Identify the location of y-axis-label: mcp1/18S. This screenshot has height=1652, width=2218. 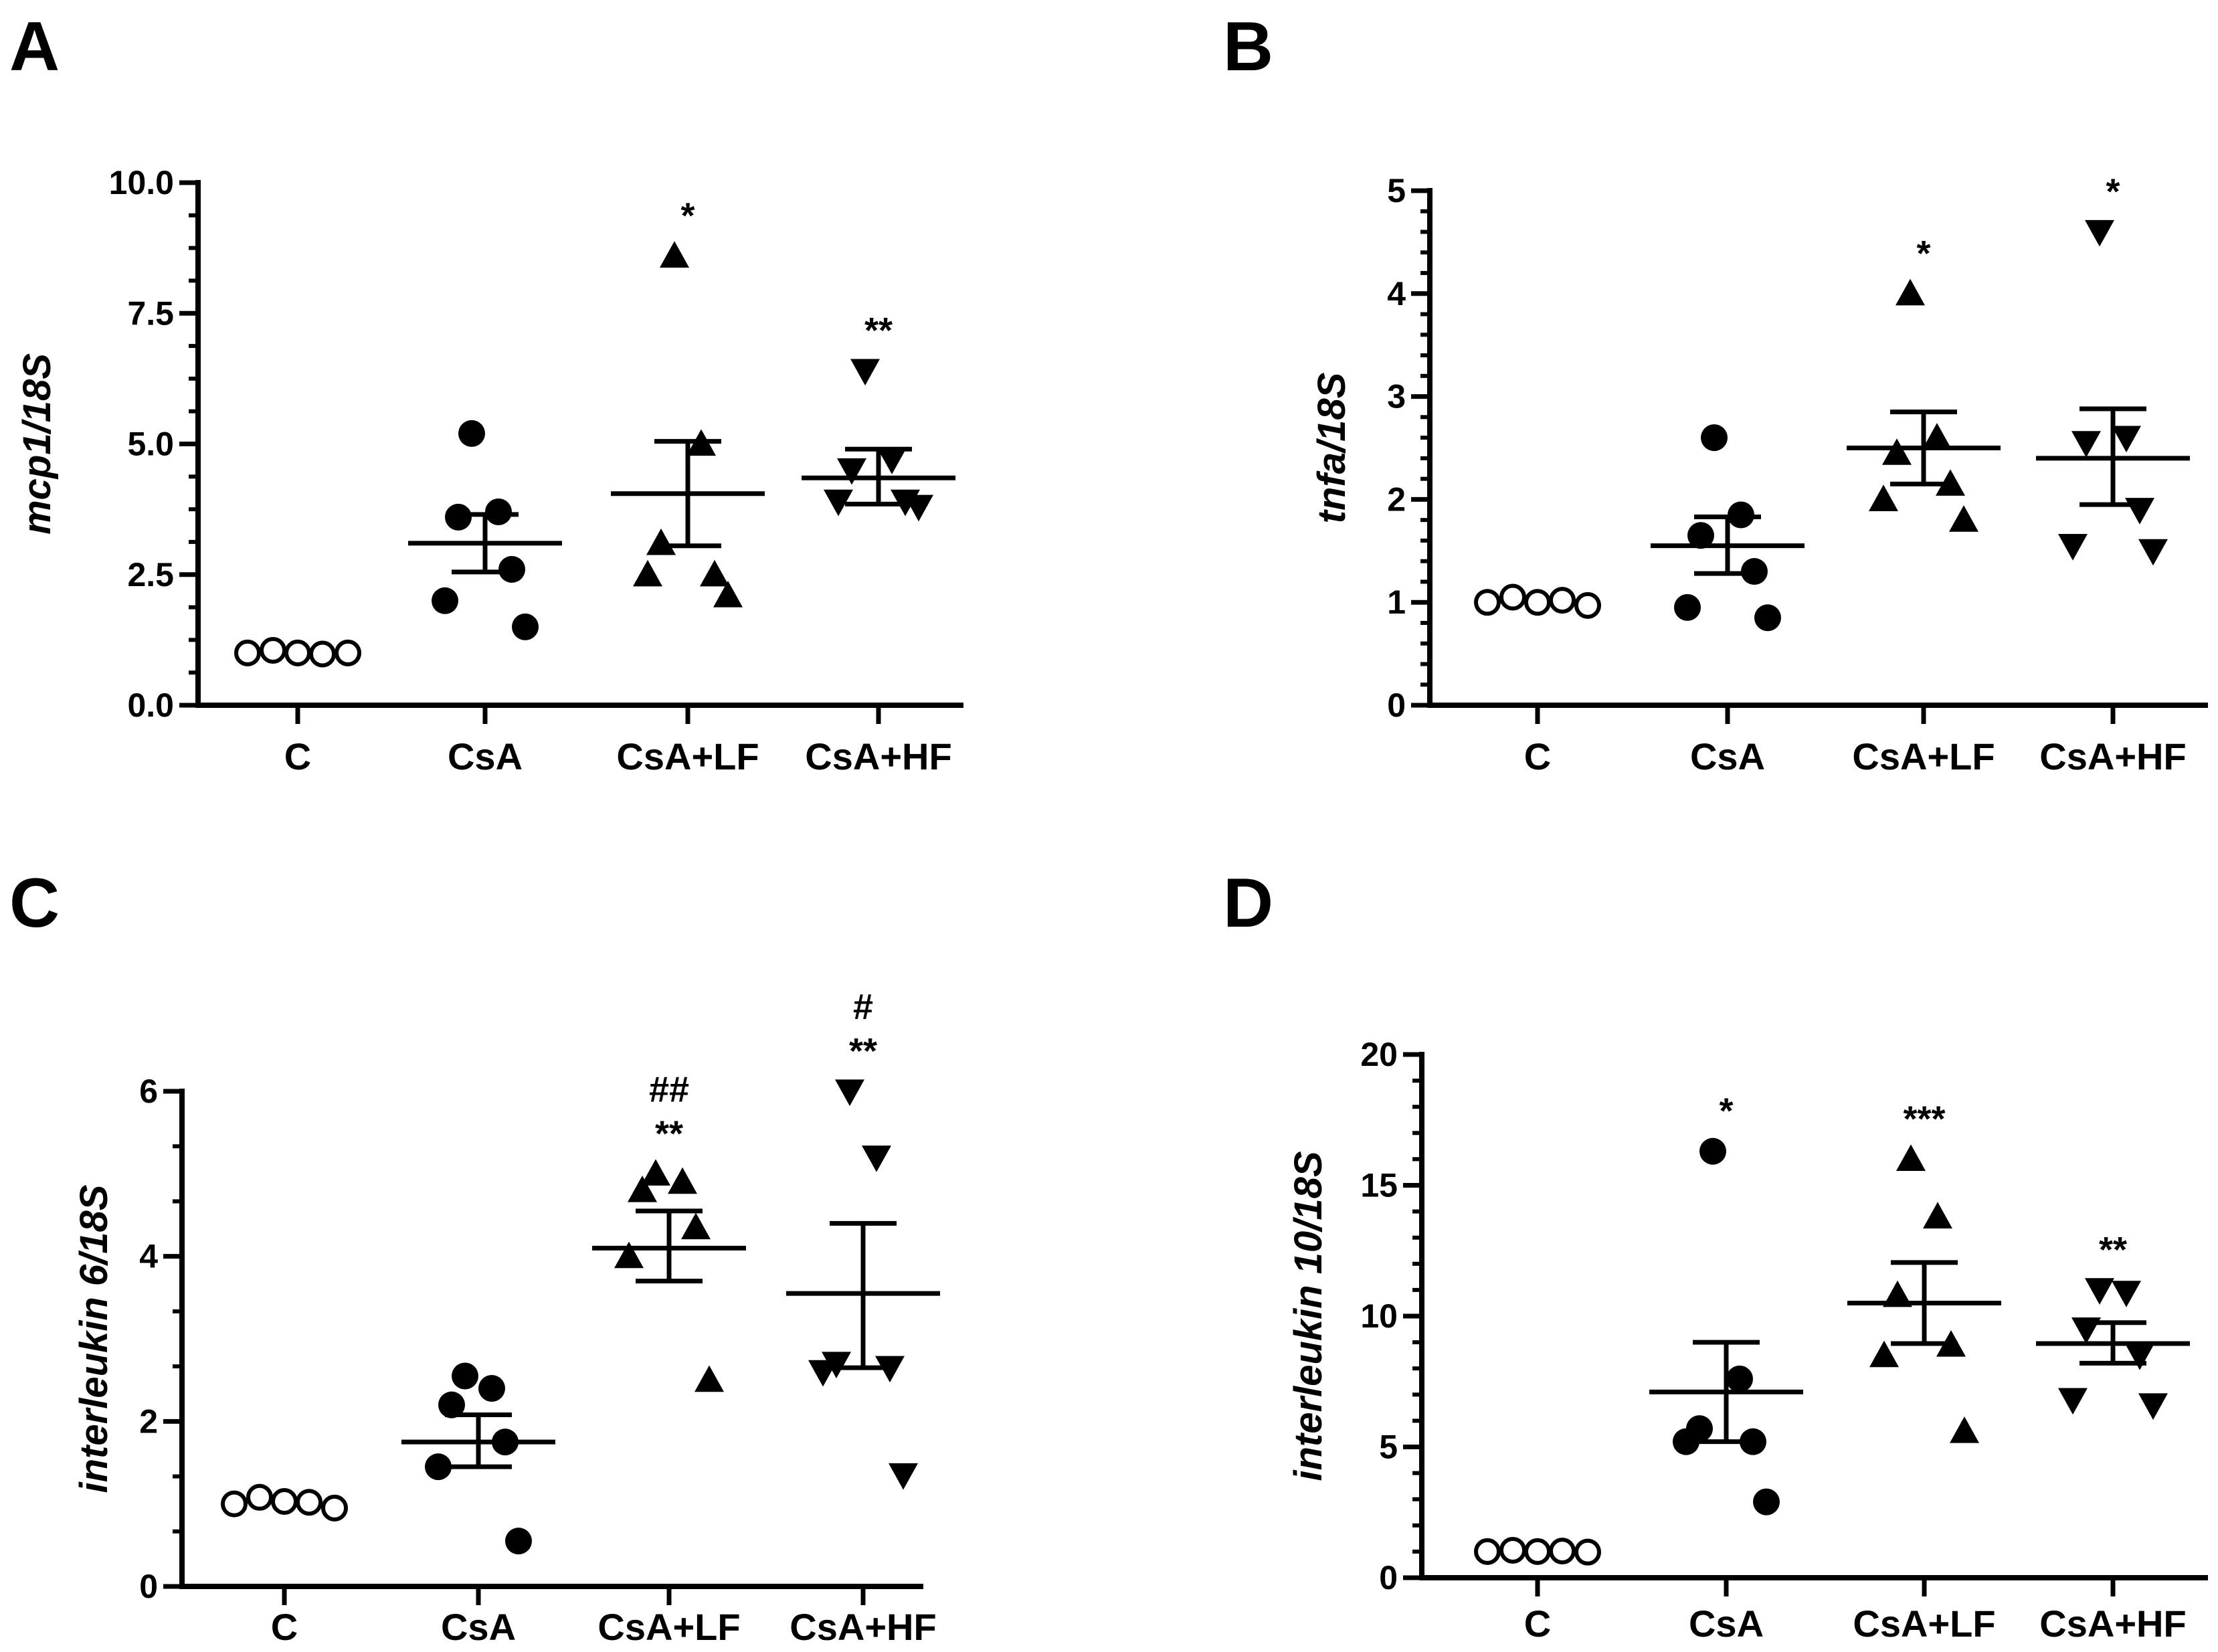
(37, 444).